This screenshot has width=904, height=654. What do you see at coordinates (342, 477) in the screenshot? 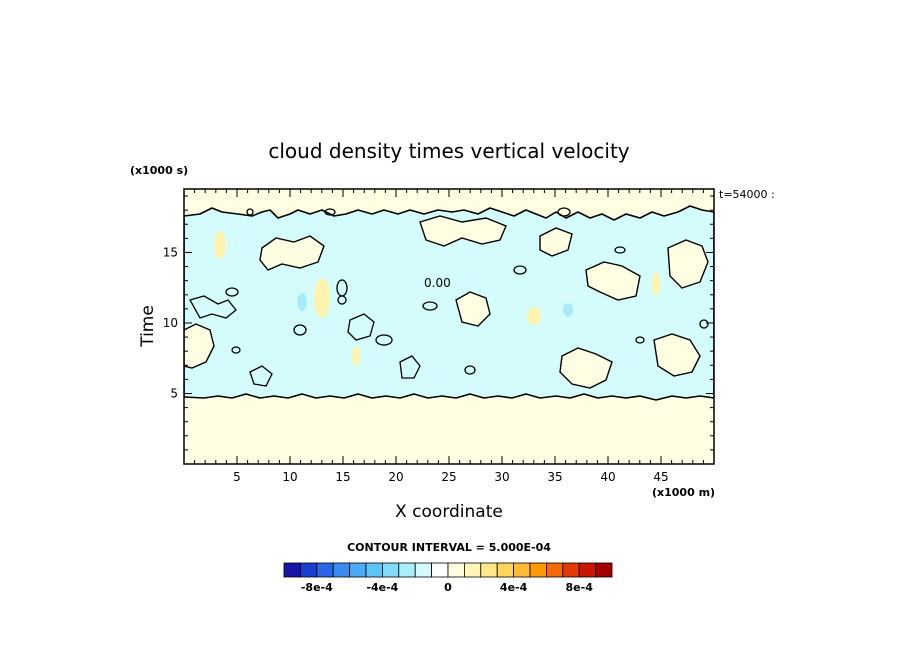
I see `x-tick-label: 15` at bounding box center [342, 477].